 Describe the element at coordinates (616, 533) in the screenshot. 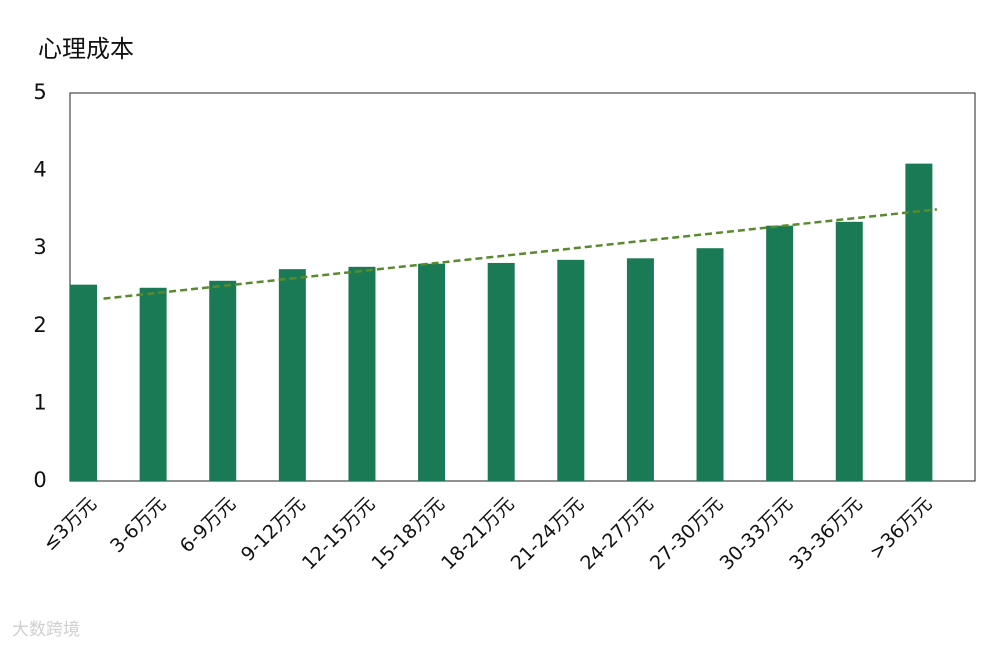

I see `x-tick-label: 24-27万元` at that location.